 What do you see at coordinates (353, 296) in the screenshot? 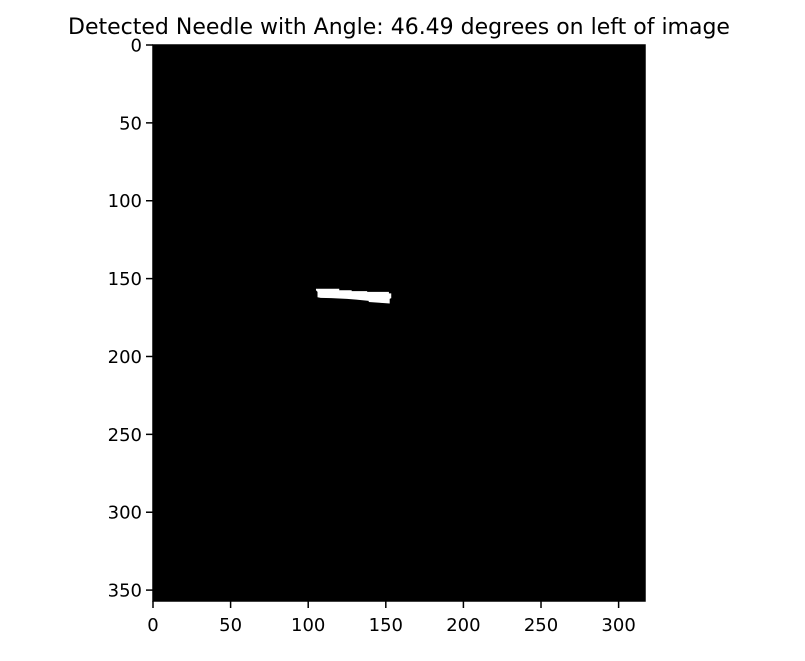
I see `detected-needle` at bounding box center [353, 296].